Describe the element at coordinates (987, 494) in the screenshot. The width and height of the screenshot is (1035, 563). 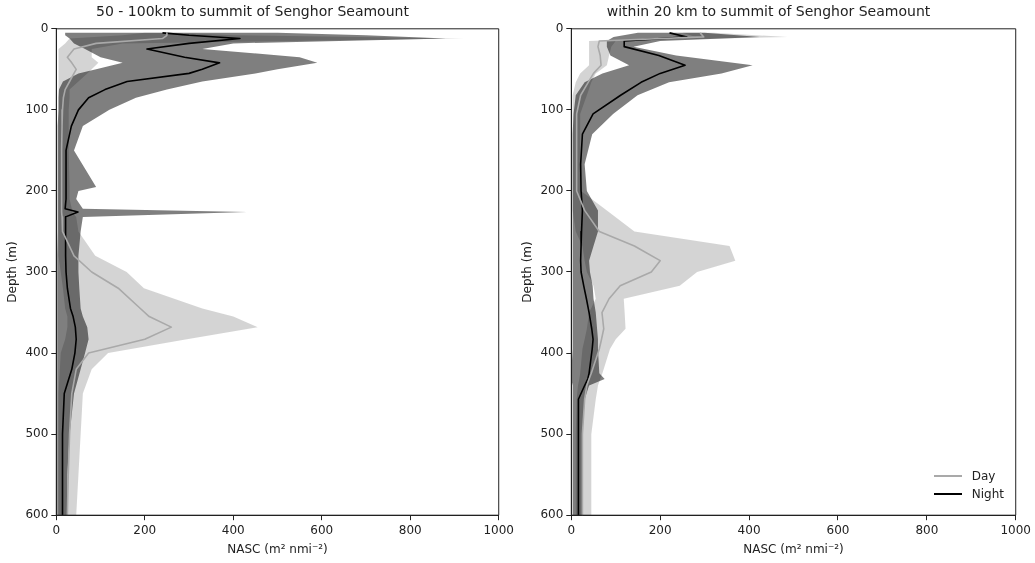
I see `legend-label: Night` at that location.